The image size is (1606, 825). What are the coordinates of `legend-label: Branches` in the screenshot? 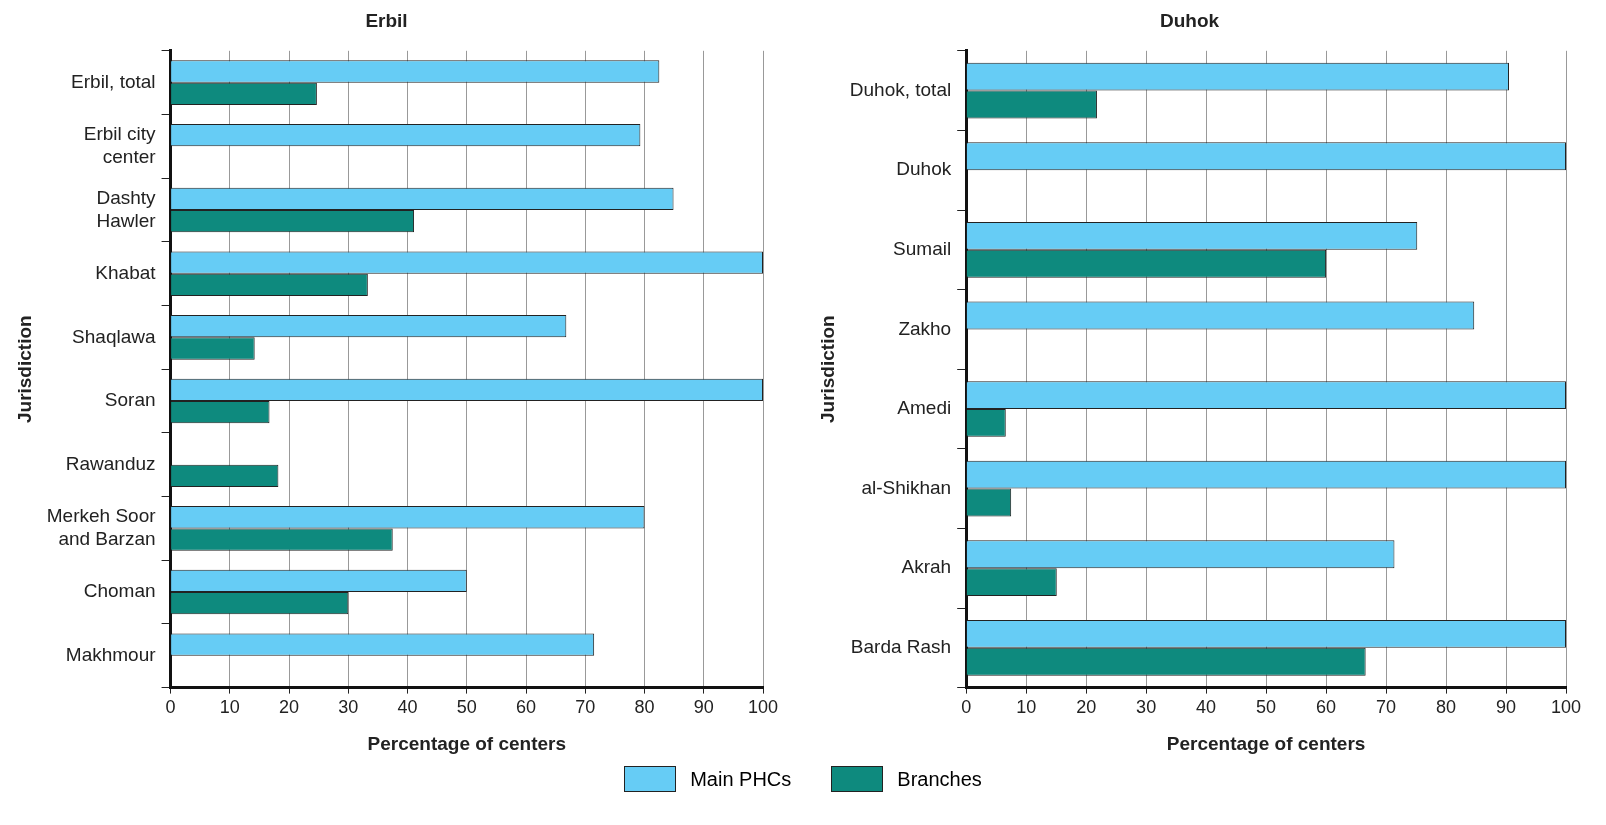 It's located at (939, 779).